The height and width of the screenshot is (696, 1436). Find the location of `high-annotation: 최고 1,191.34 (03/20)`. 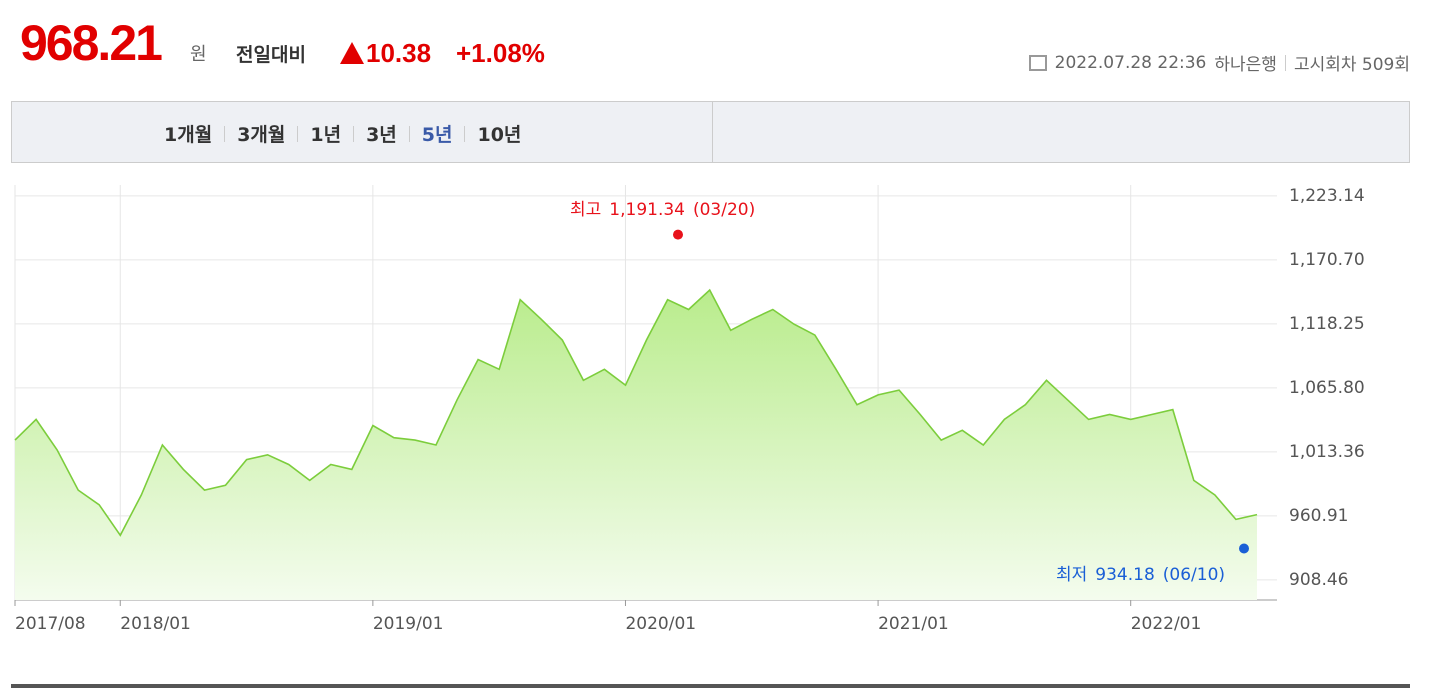

high-annotation: 최고 1,191.34 (03/20) is located at coordinates (662, 210).